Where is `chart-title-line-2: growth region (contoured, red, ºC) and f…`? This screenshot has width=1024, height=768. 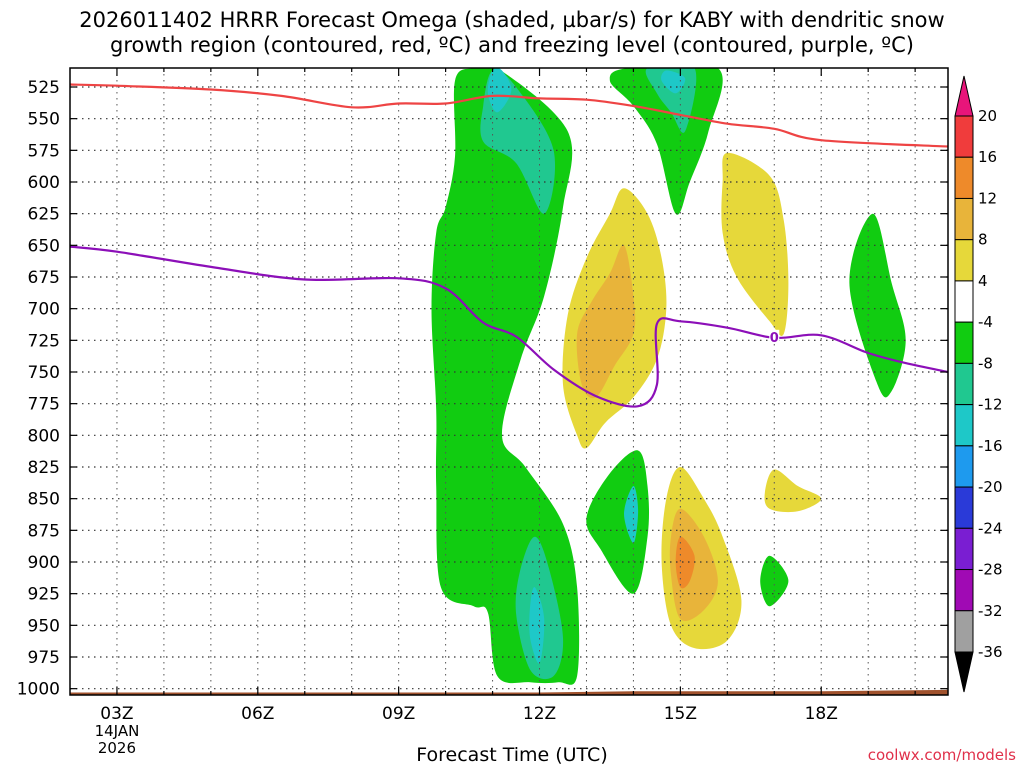
chart-title-line-2: growth region (contoured, red, ºC) and f… is located at coordinates (512, 45).